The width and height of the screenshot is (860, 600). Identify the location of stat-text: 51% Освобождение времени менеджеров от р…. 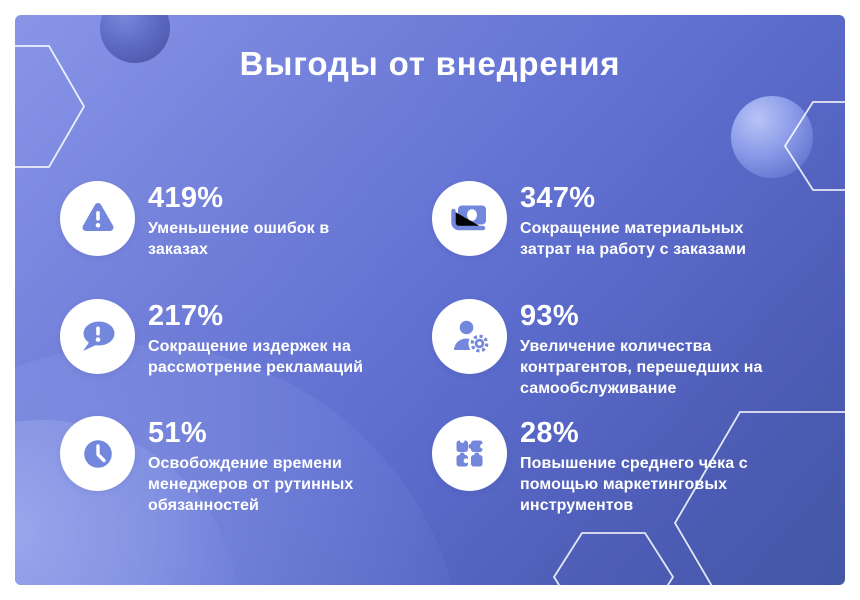
(264, 466).